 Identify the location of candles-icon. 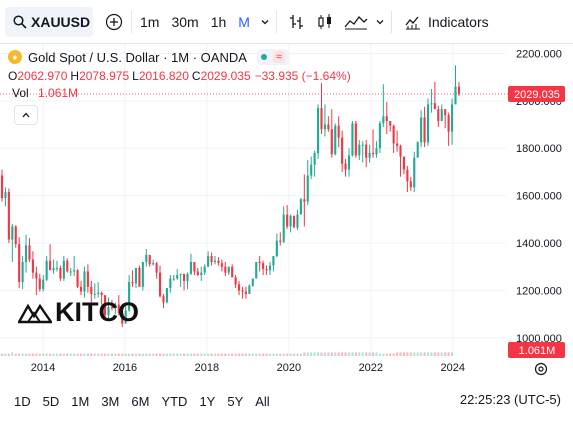
(324, 21).